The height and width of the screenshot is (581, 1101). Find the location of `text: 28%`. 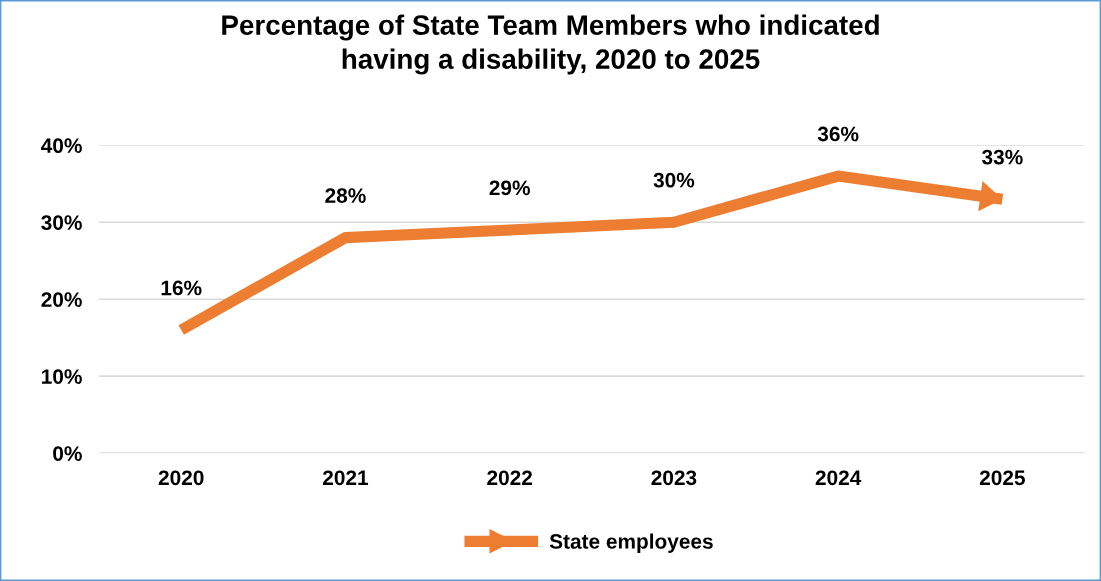

text: 28% is located at coordinates (345, 195).